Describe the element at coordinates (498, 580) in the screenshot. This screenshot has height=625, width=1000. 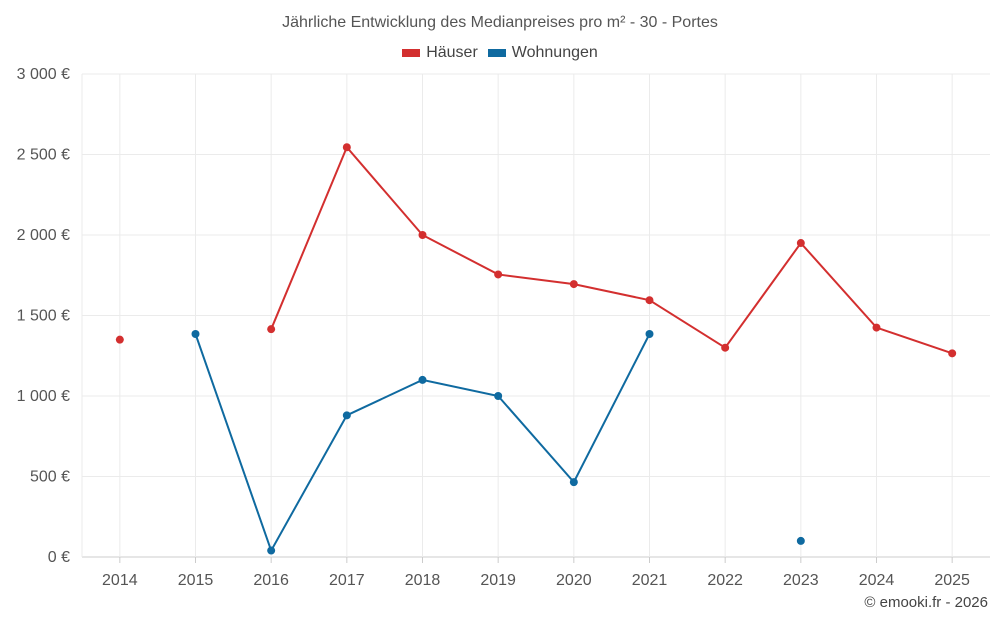
I see `x-tick-label: 2019` at that location.